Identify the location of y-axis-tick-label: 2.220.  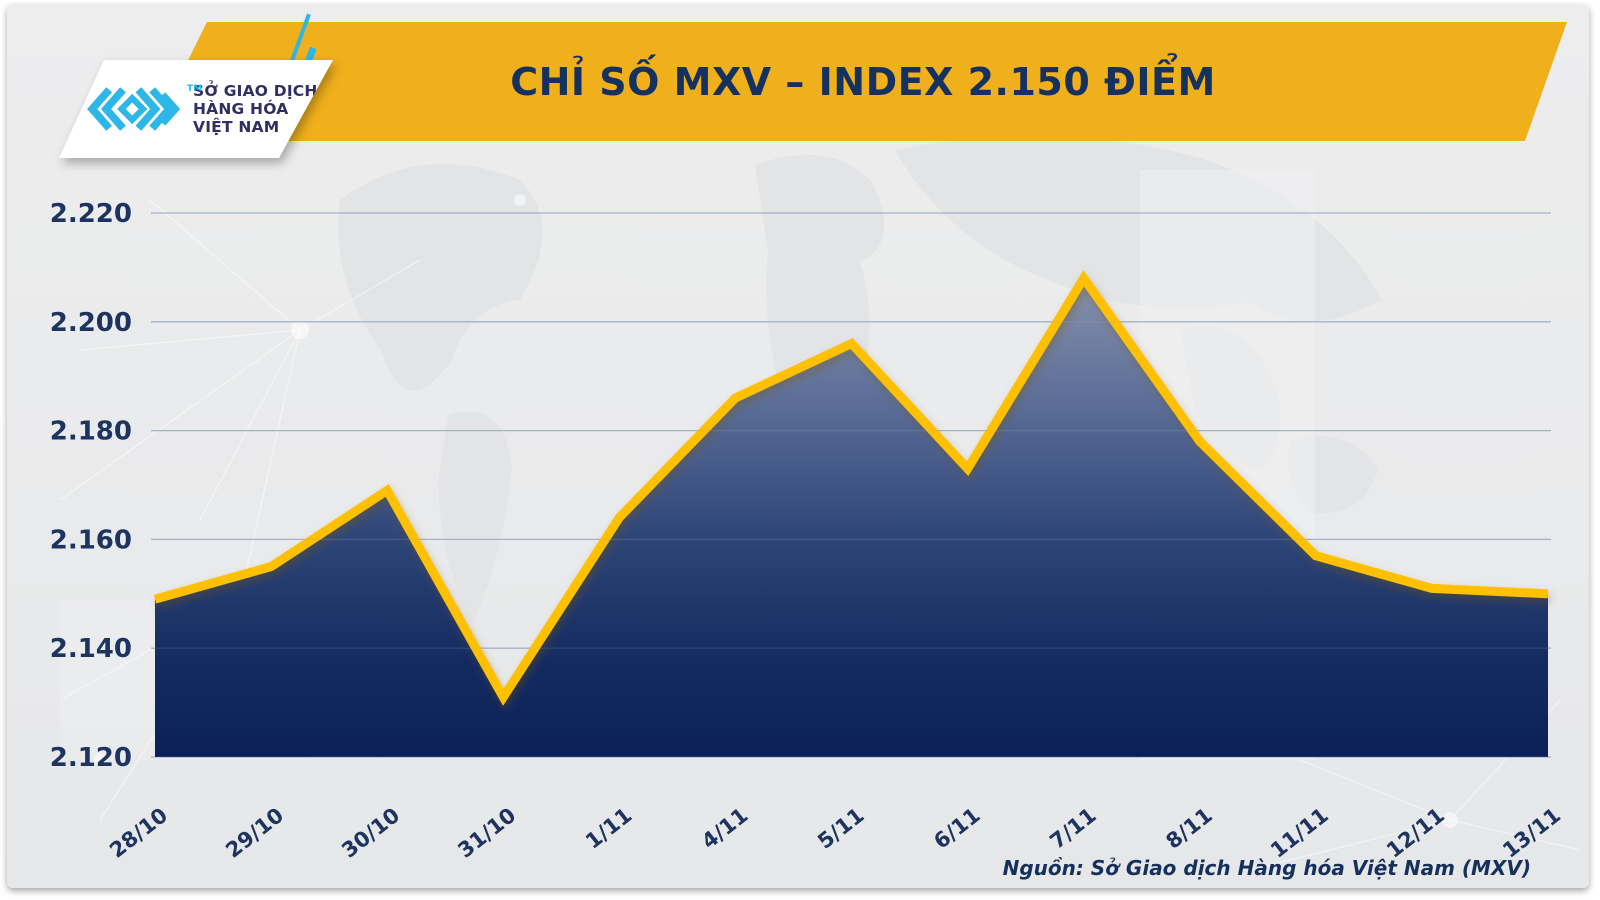
(91, 214).